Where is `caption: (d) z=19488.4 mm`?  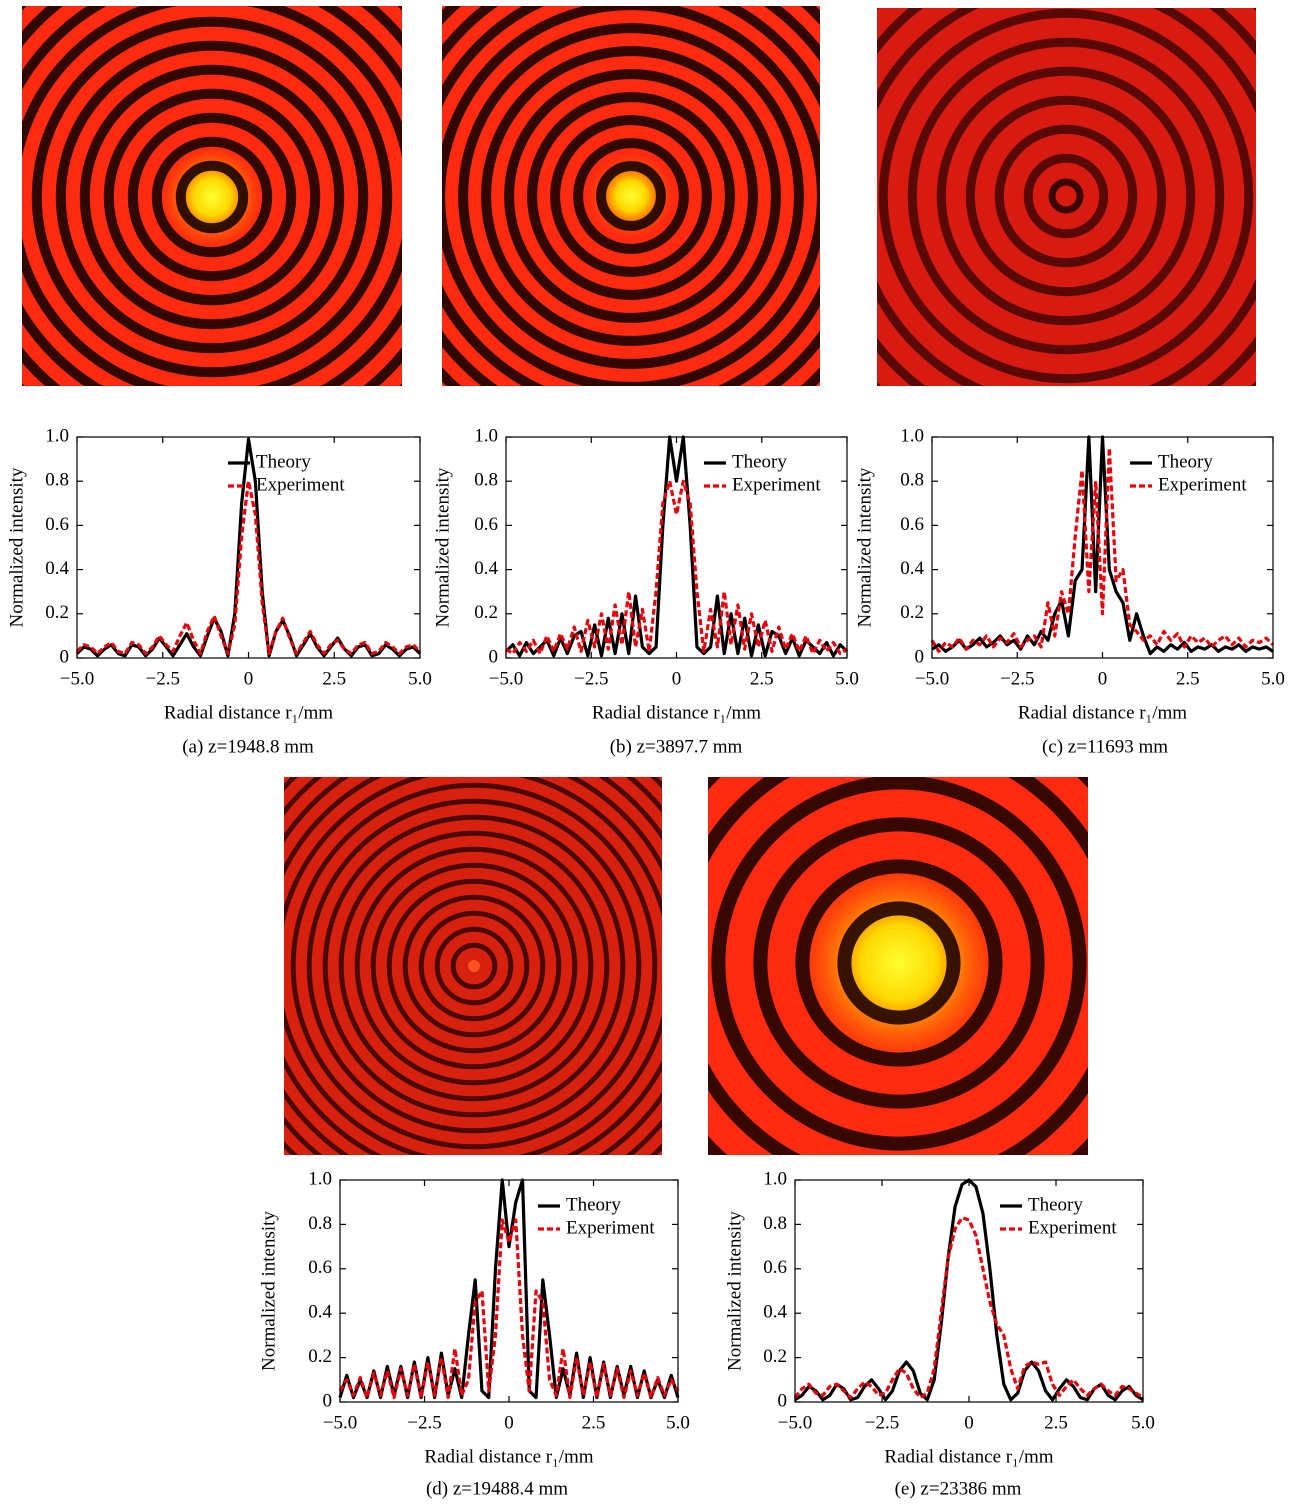 caption: (d) z=19488.4 mm is located at coordinates (497, 1488).